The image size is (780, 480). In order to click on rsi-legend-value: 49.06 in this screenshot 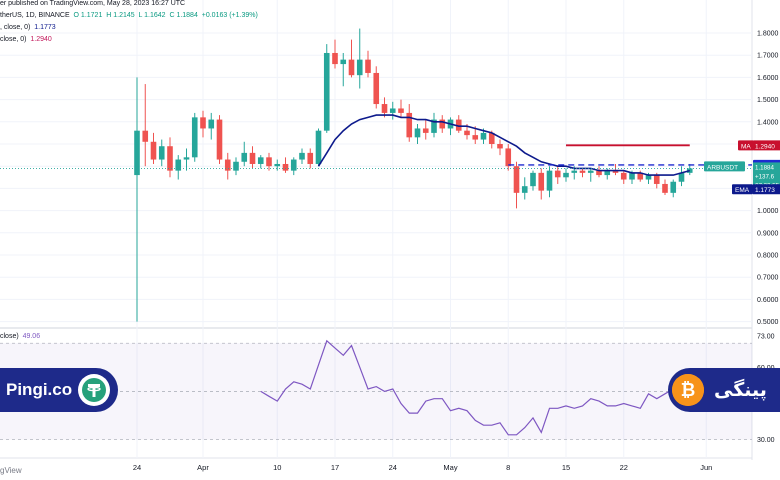, I will do `click(31, 336)`.